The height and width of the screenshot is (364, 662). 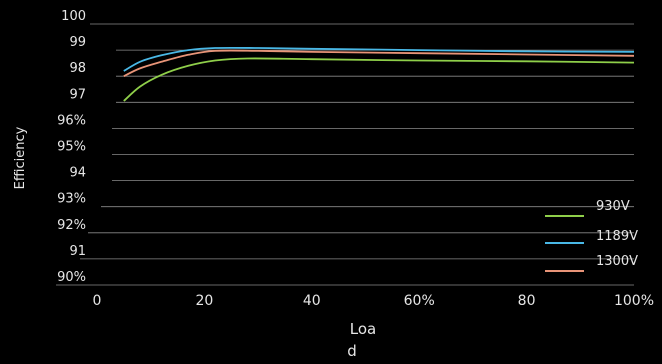 I want to click on y-tick-label: 92%, so click(x=71, y=225).